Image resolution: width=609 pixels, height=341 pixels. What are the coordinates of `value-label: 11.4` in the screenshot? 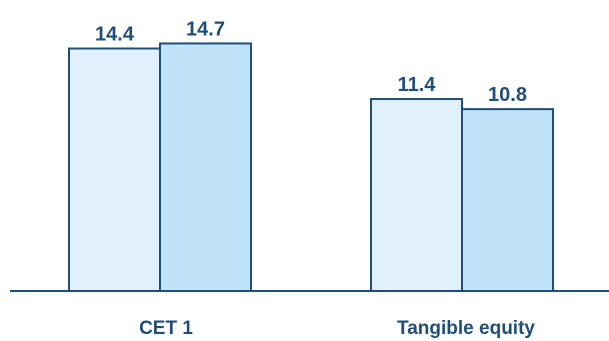 It's located at (417, 85).